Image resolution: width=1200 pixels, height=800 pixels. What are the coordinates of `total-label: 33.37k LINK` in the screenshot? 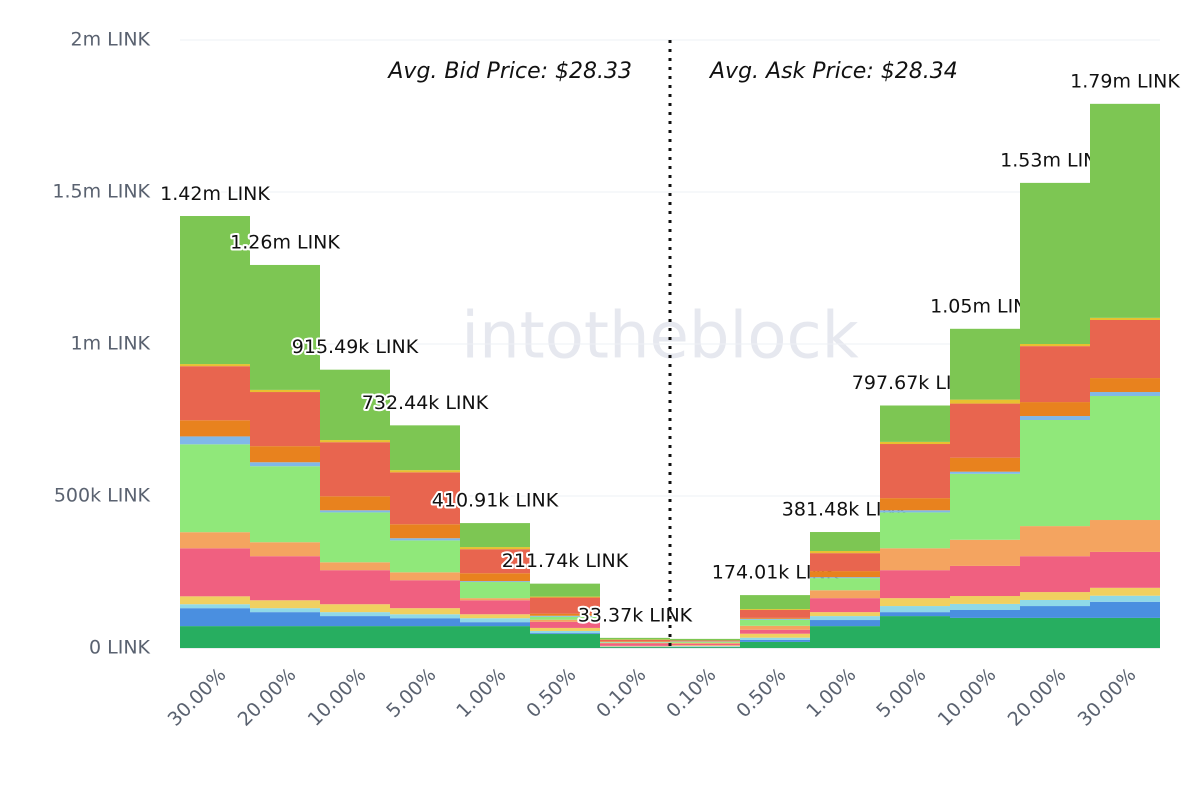 It's located at (635, 615).